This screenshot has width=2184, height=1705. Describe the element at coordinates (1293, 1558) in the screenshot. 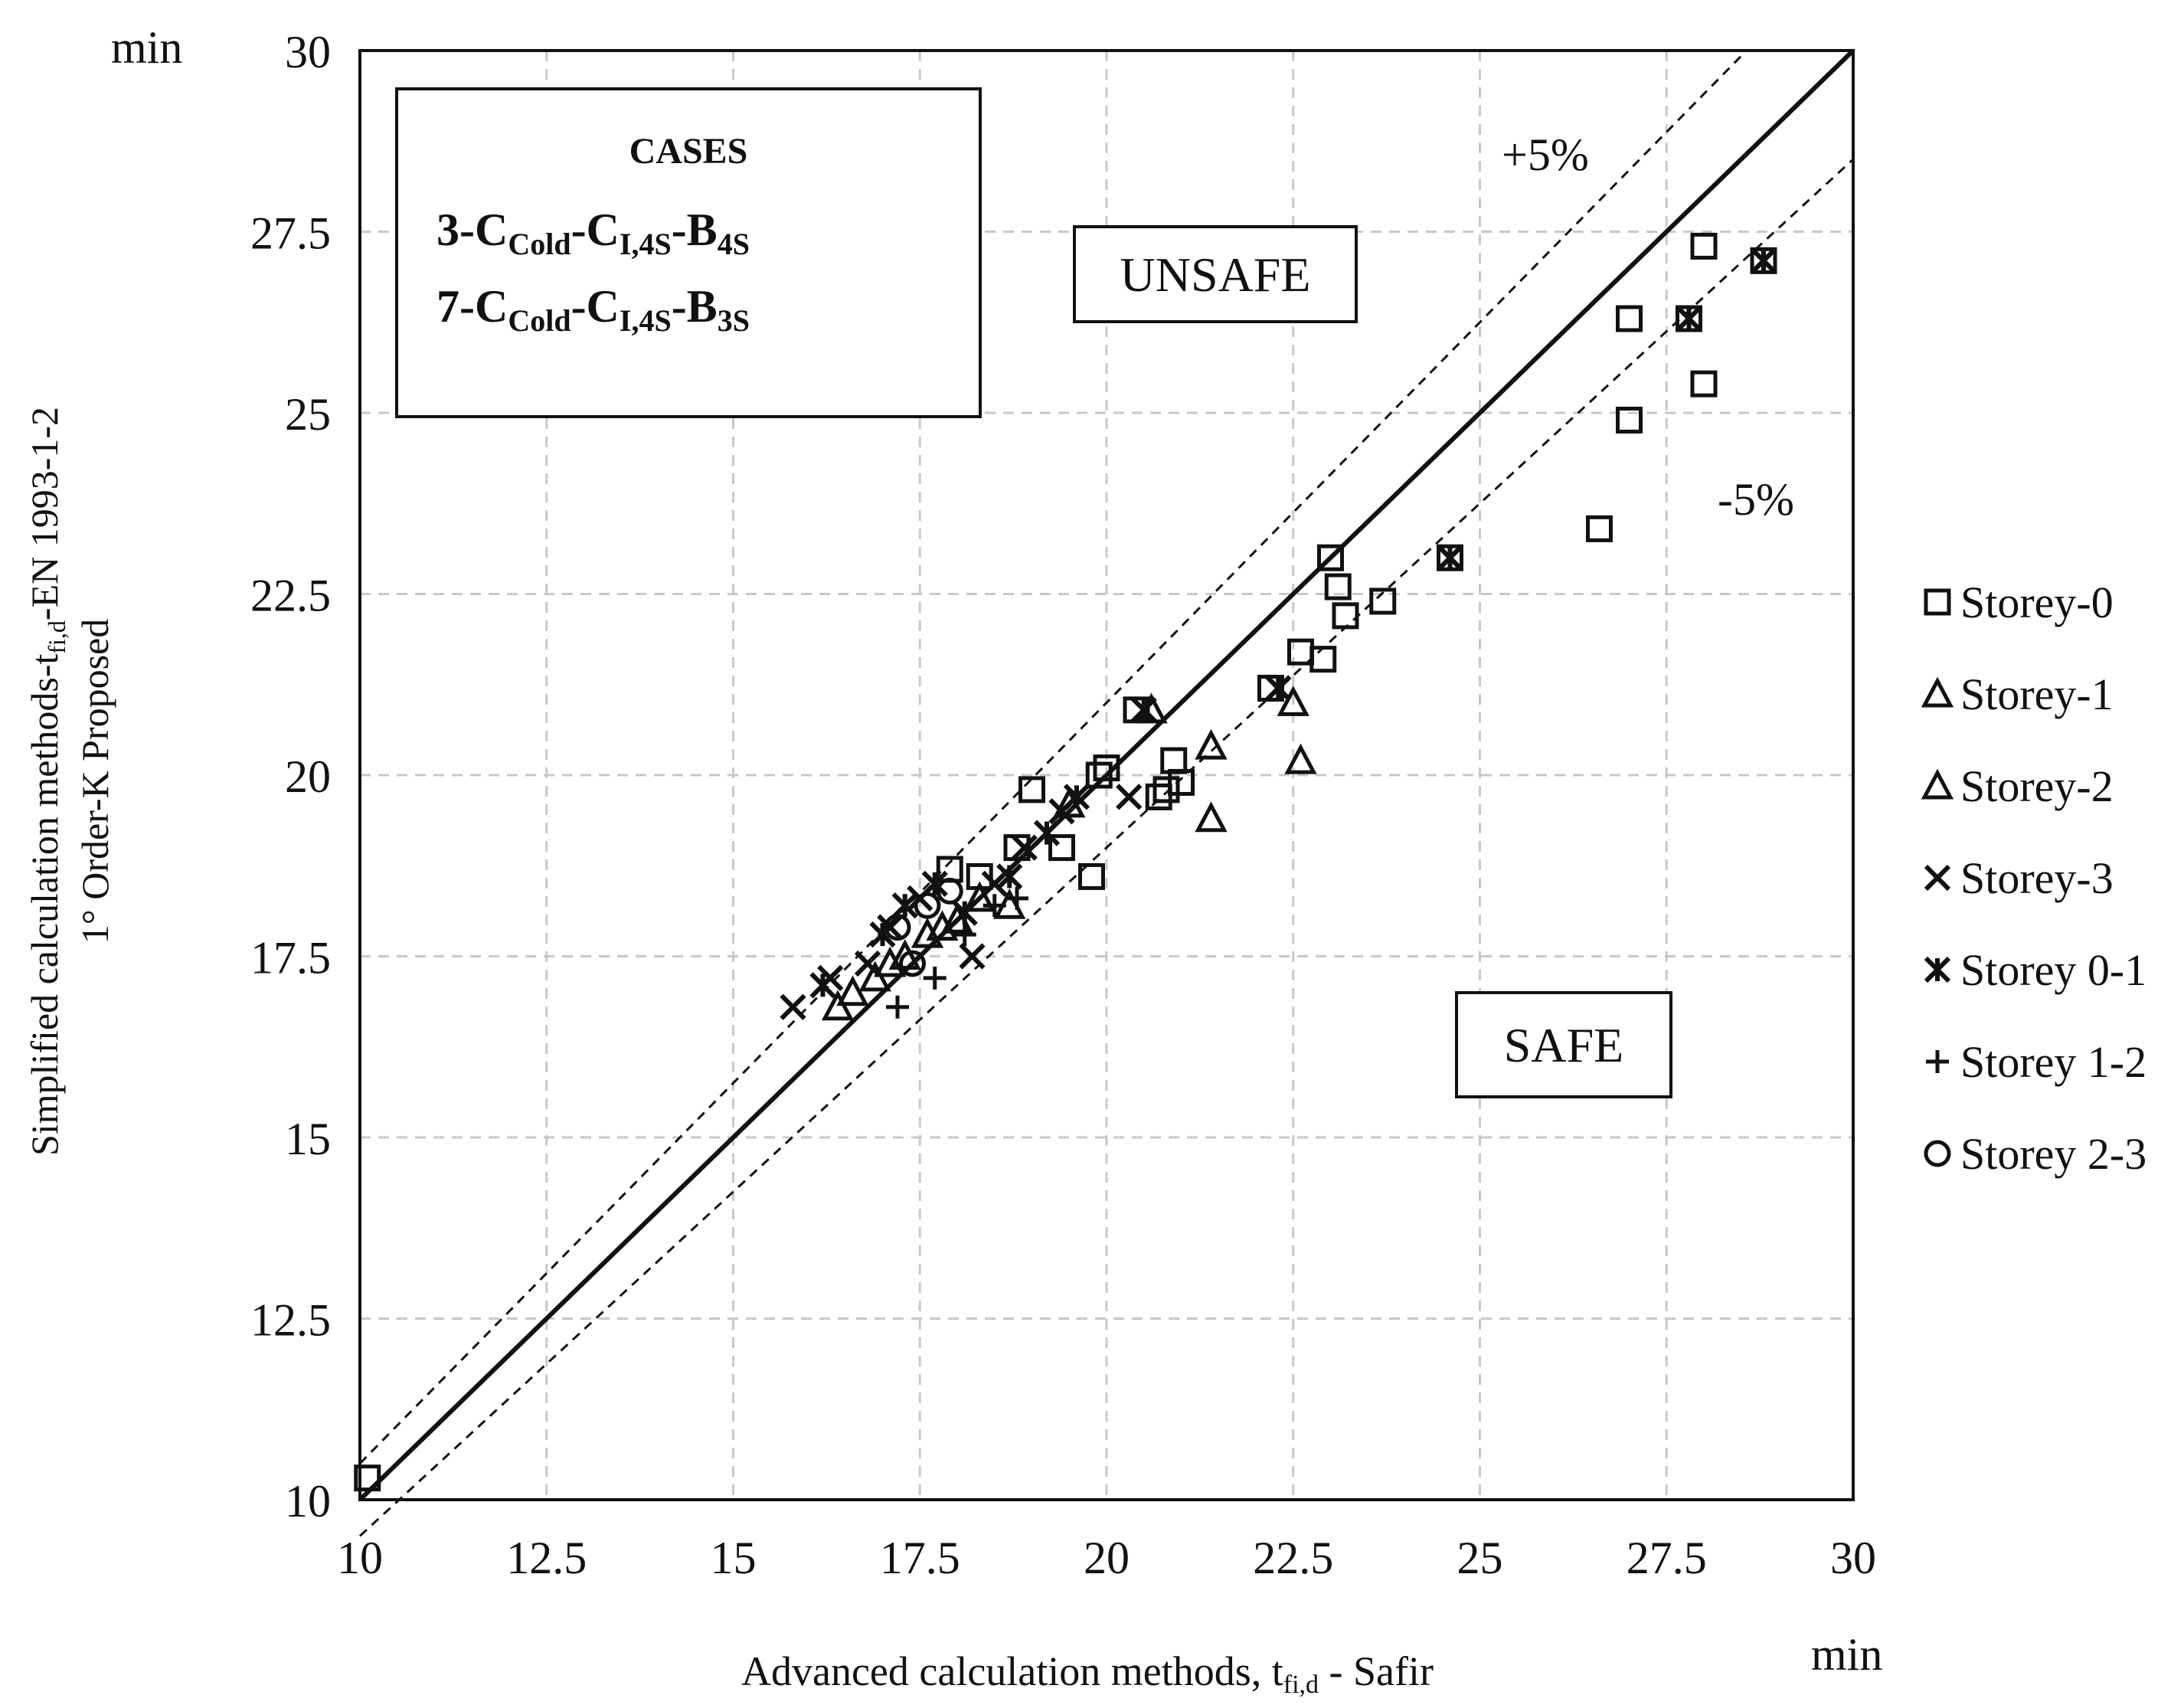

I see `x-tick-label: 22.5` at that location.